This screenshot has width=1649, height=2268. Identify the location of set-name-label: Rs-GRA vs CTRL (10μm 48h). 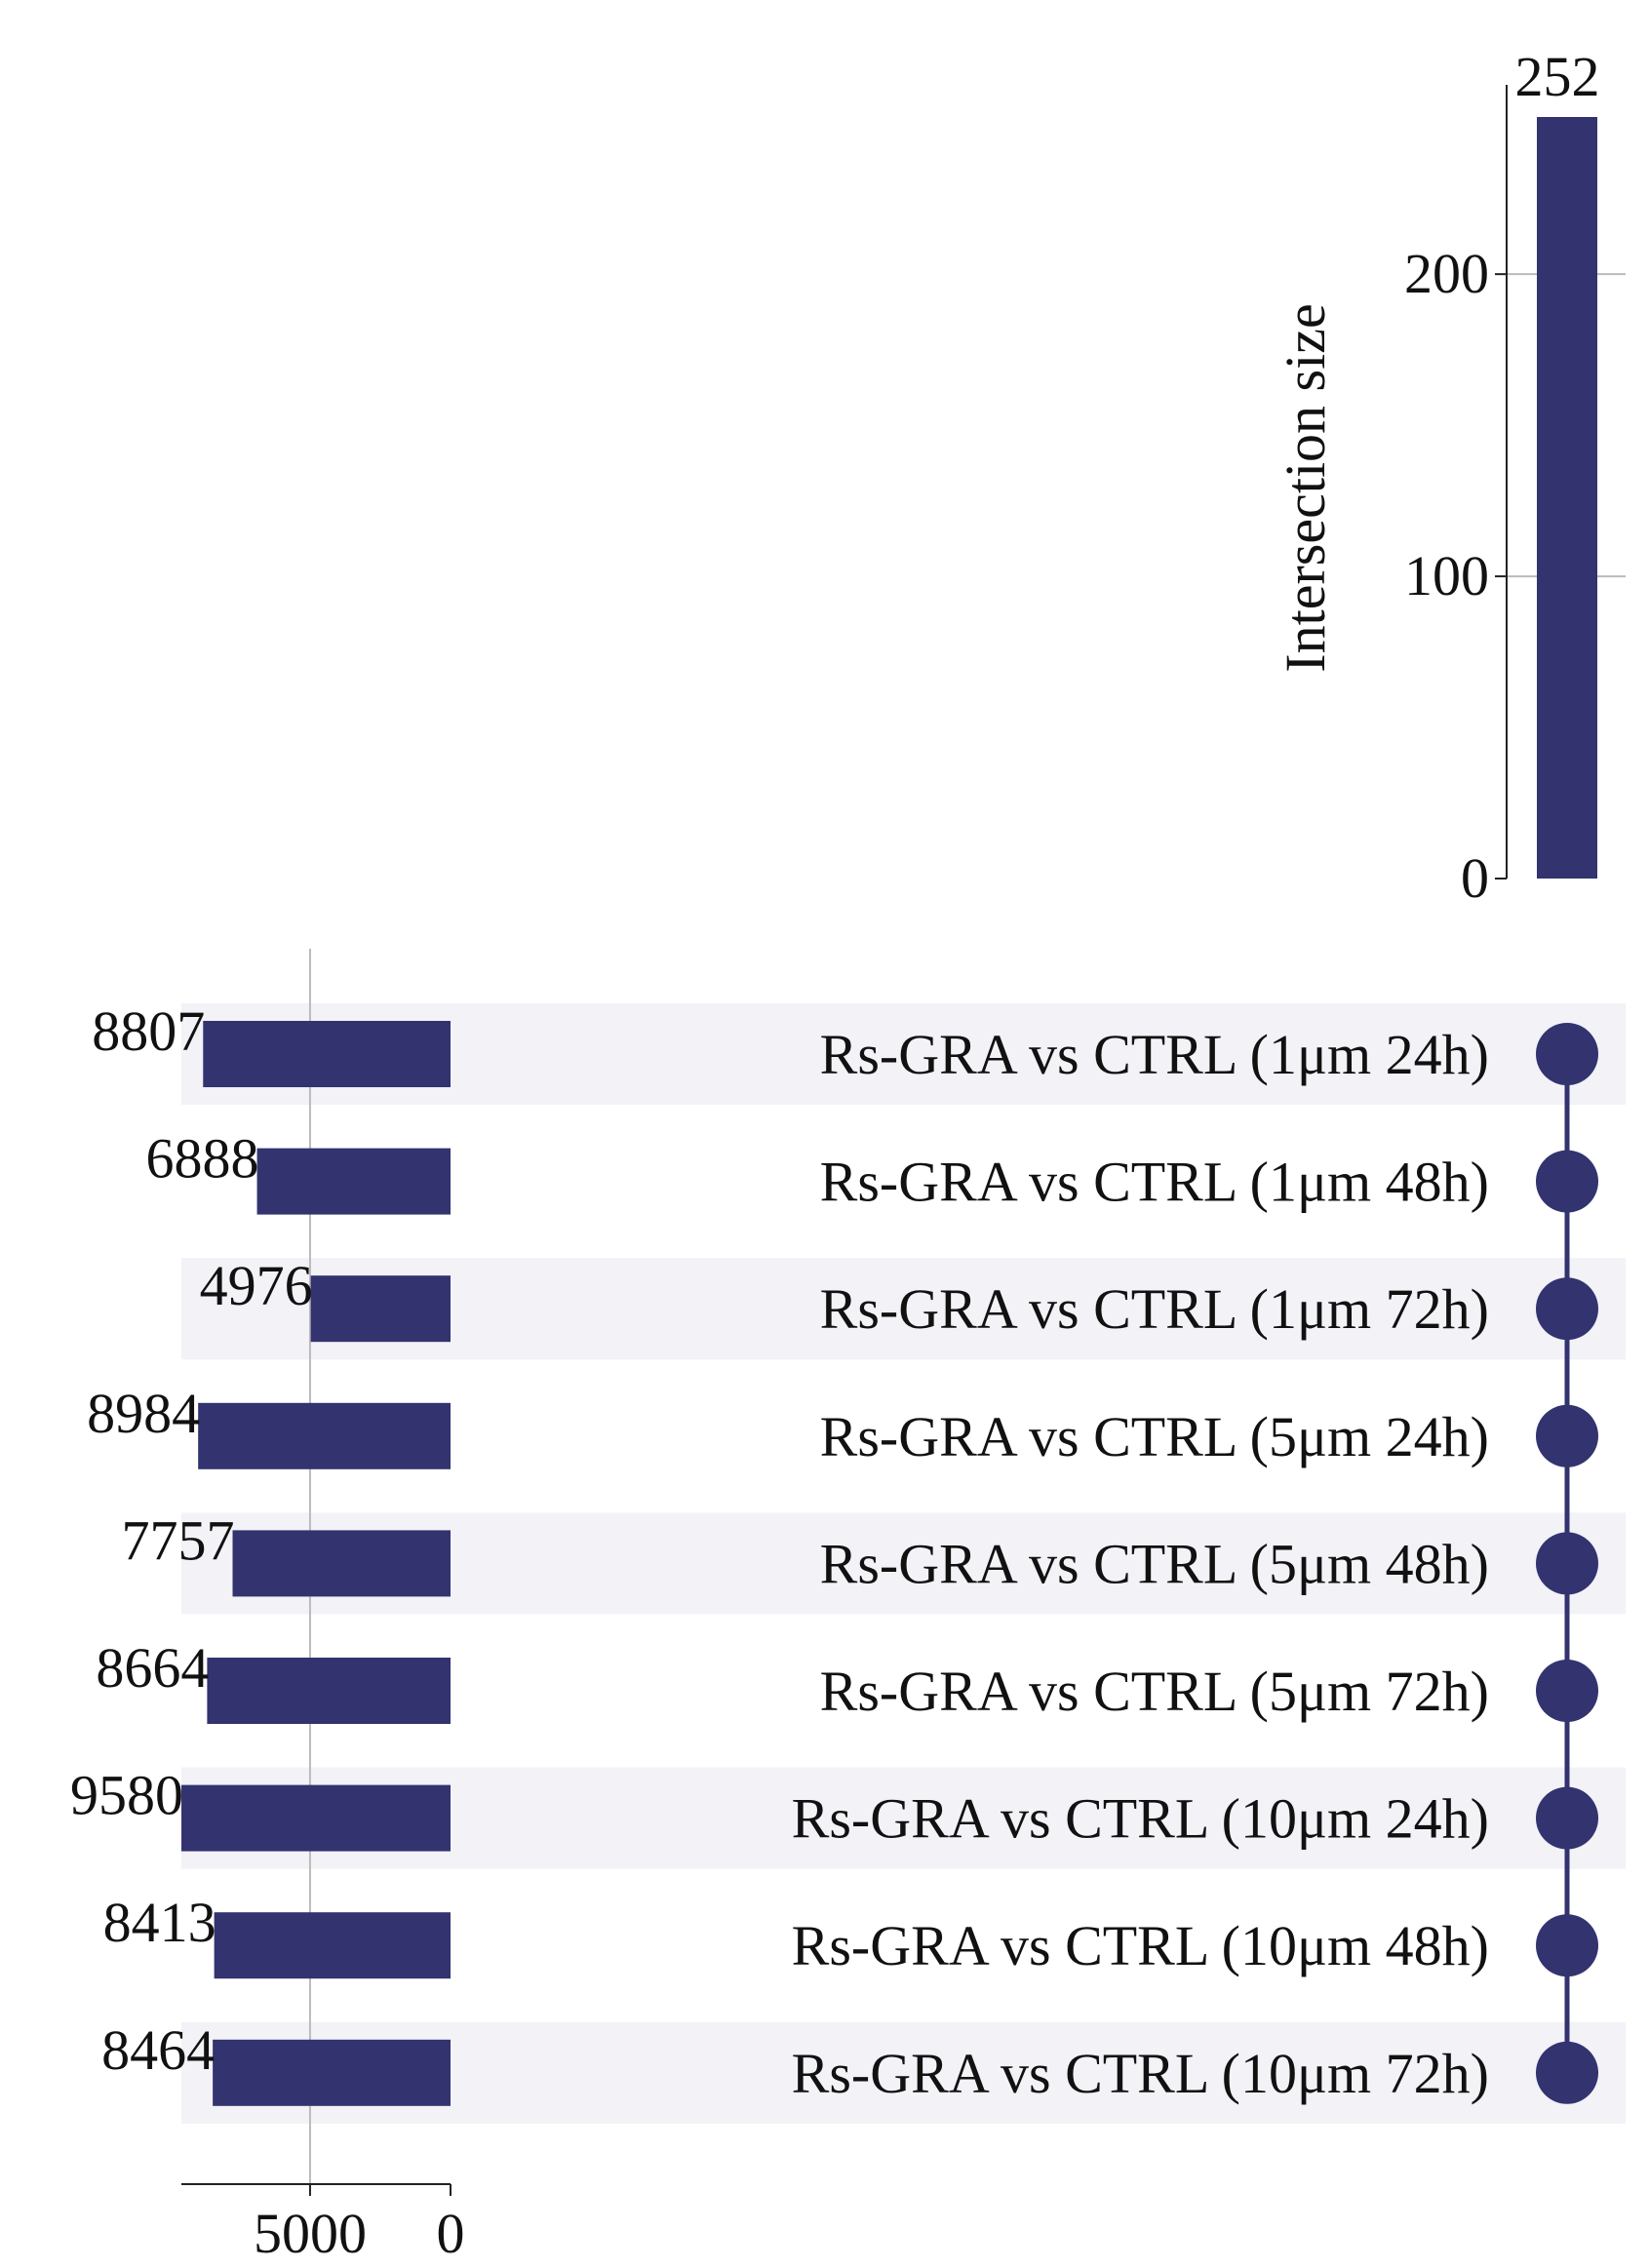
(1140, 1946).